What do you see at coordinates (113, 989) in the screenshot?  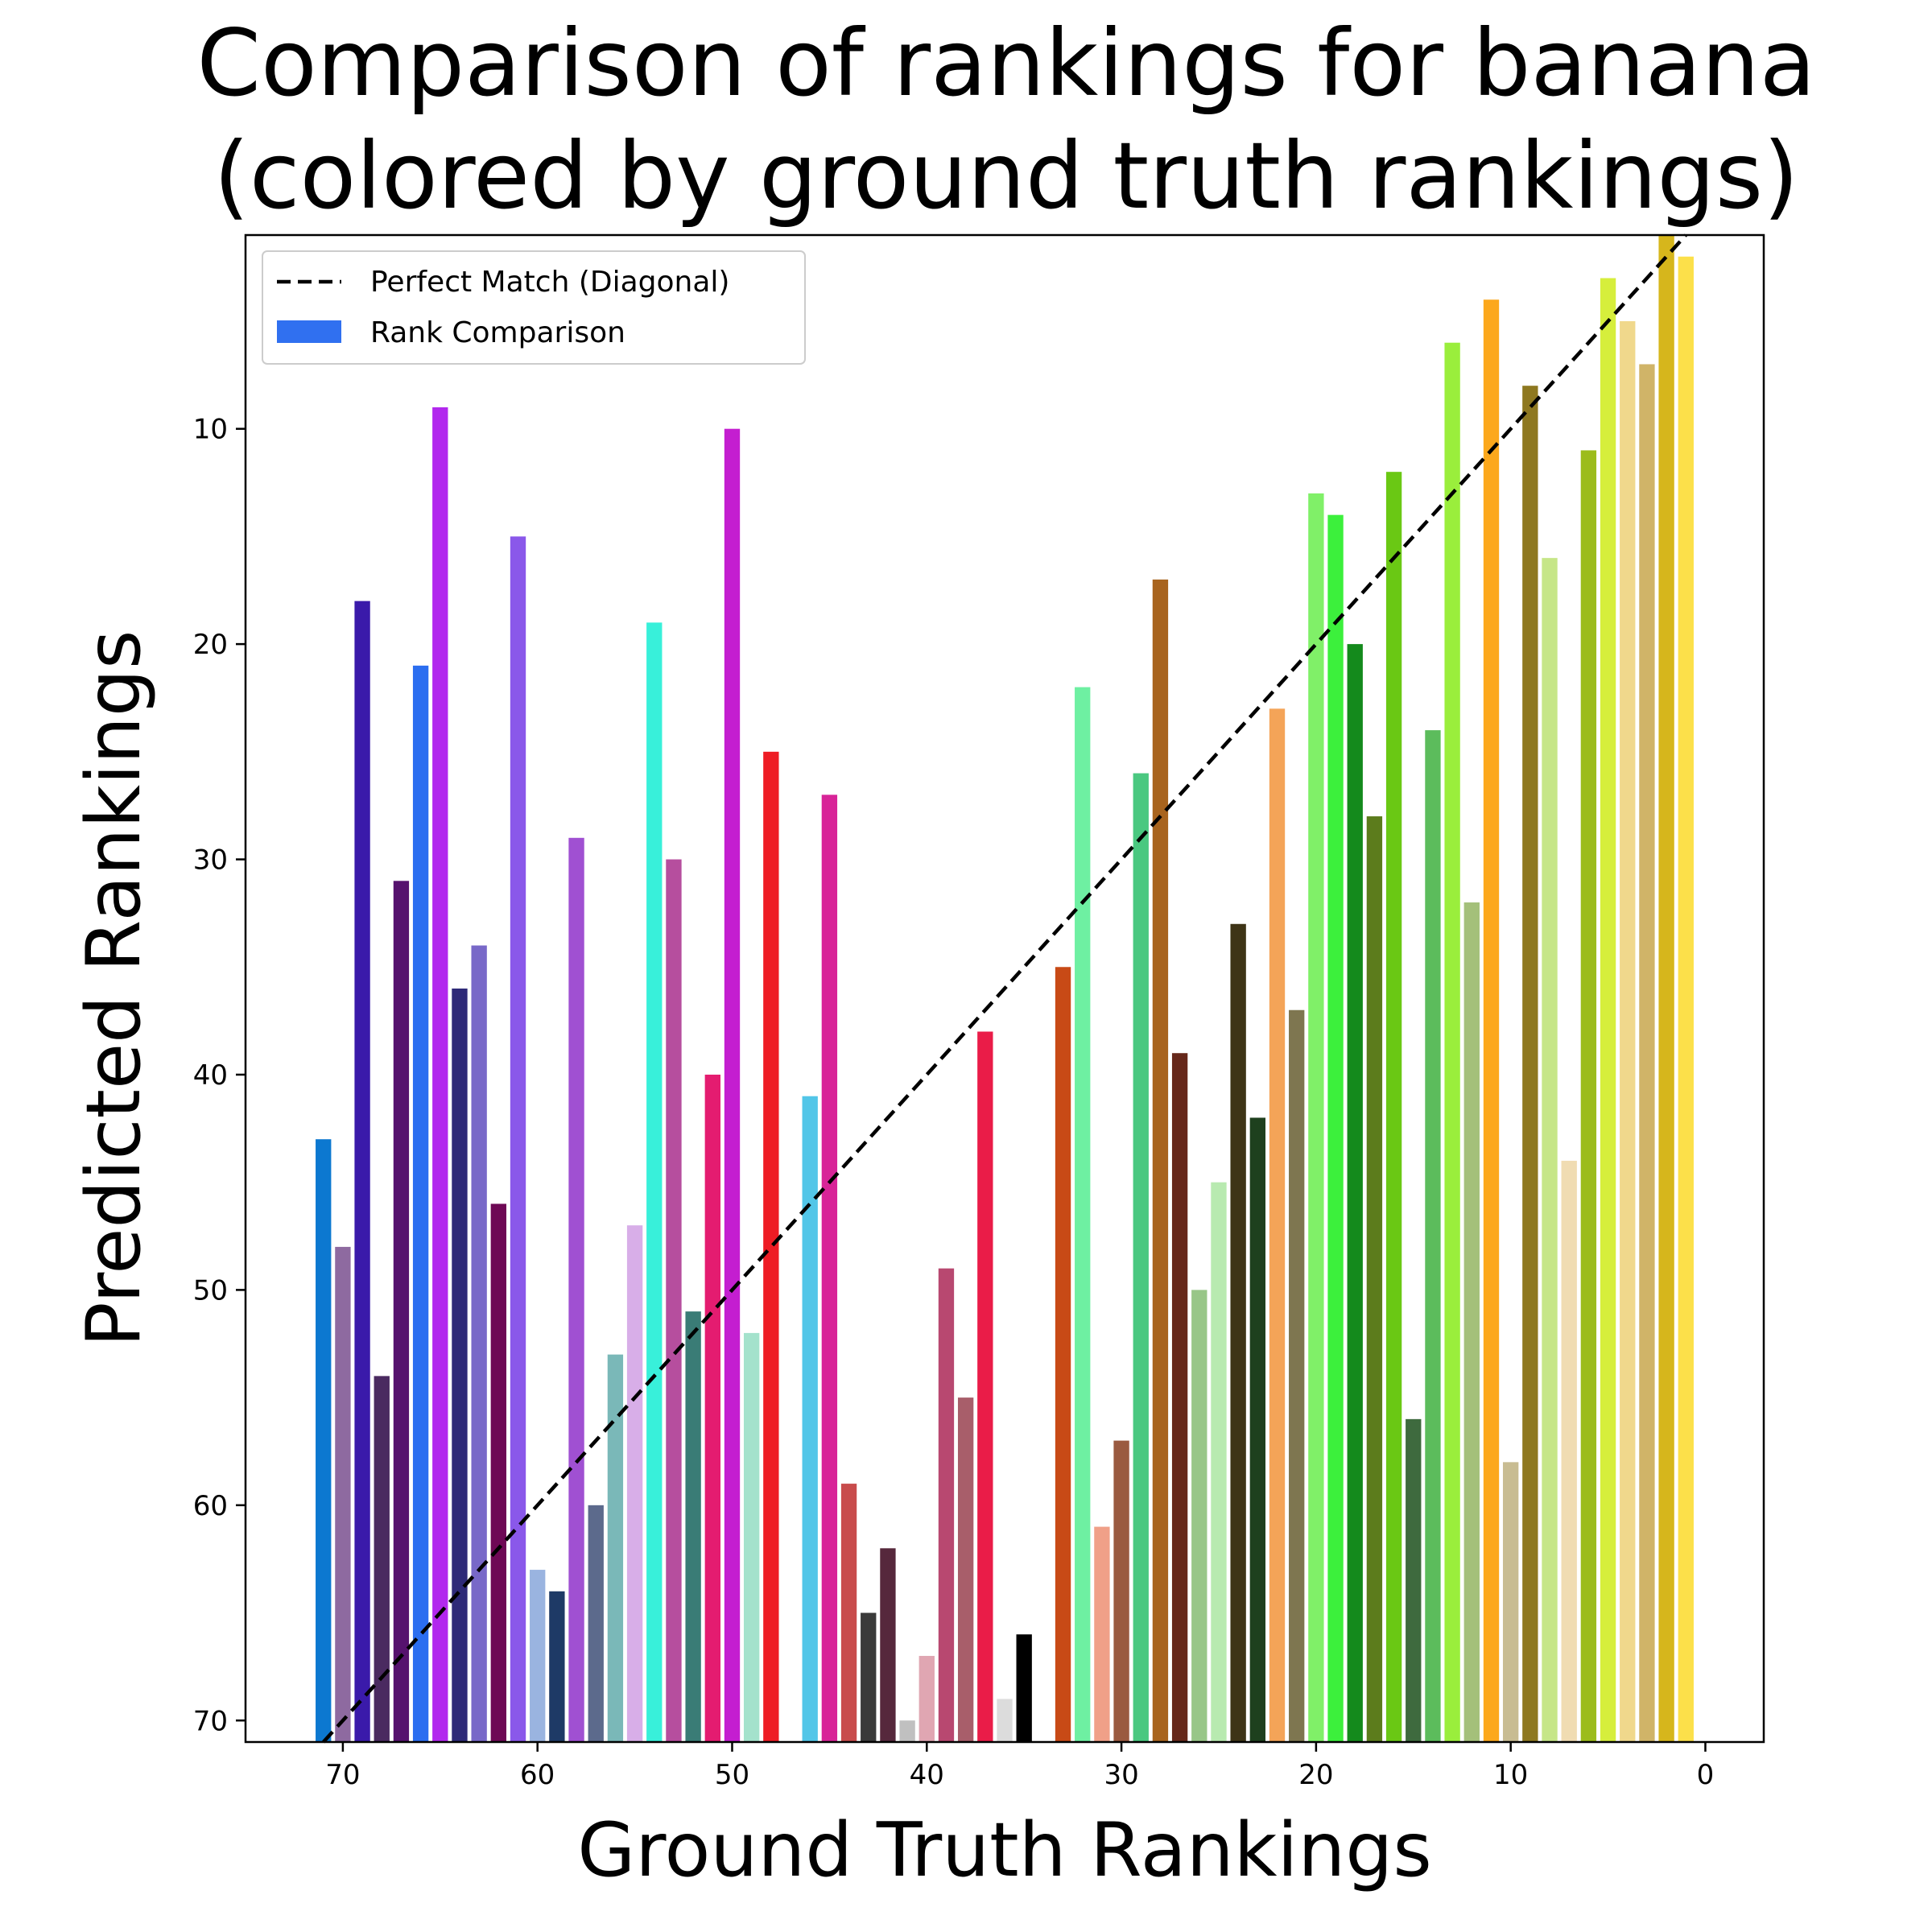 I see `y-axis-label: Predicted Rankings` at bounding box center [113, 989].